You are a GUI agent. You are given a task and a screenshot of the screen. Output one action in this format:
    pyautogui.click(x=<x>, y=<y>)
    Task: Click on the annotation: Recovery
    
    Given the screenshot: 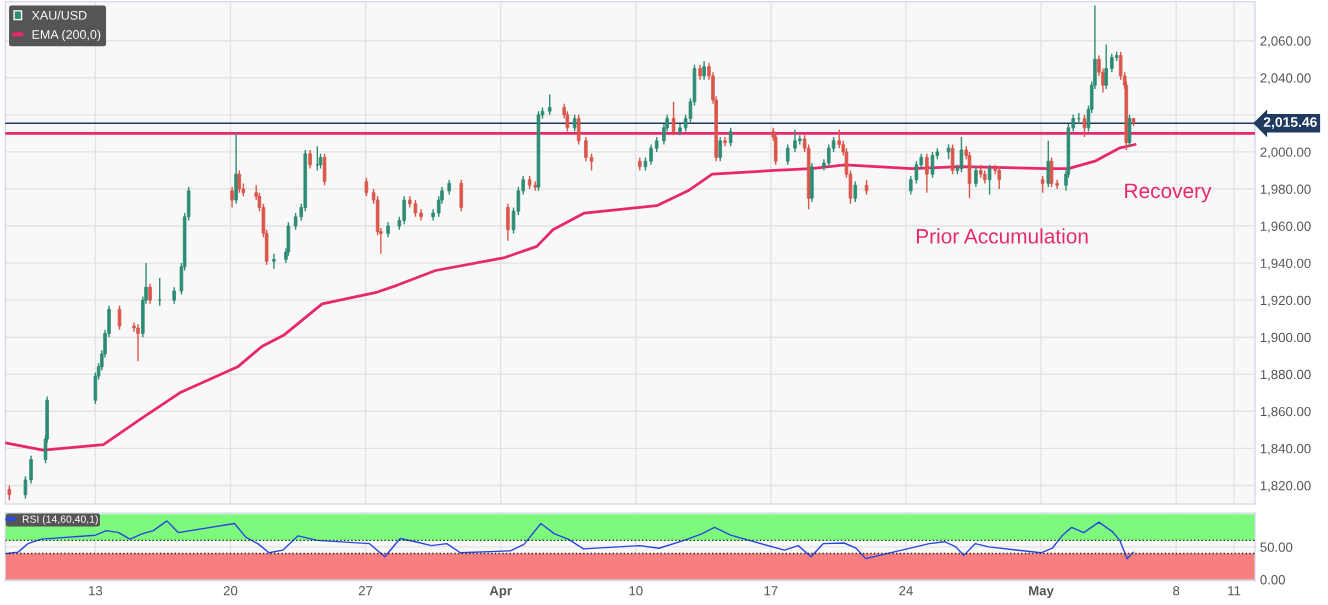 What is the action you would take?
    pyautogui.click(x=1168, y=193)
    